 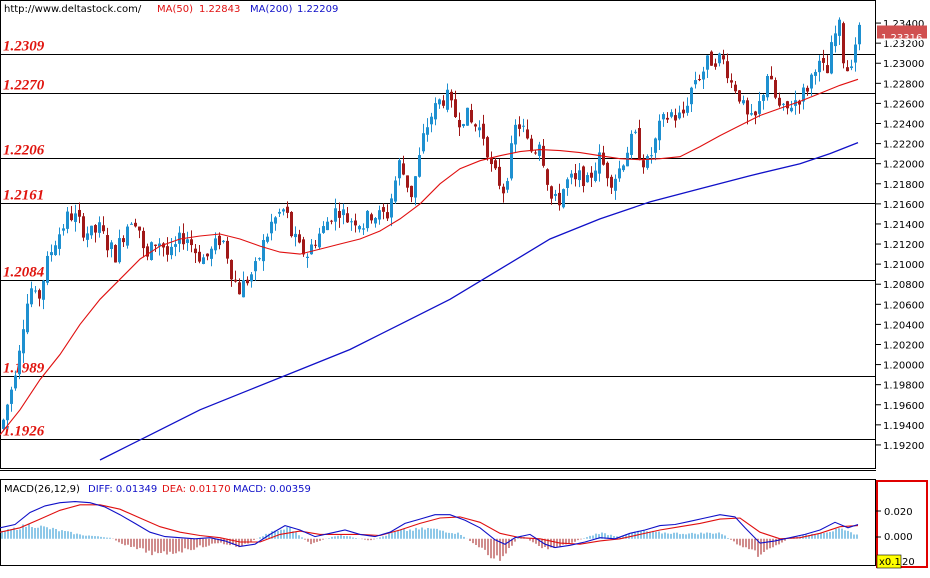 What do you see at coordinates (903, 145) in the screenshot?
I see `price-tick-label-6: 1.22200` at bounding box center [903, 145].